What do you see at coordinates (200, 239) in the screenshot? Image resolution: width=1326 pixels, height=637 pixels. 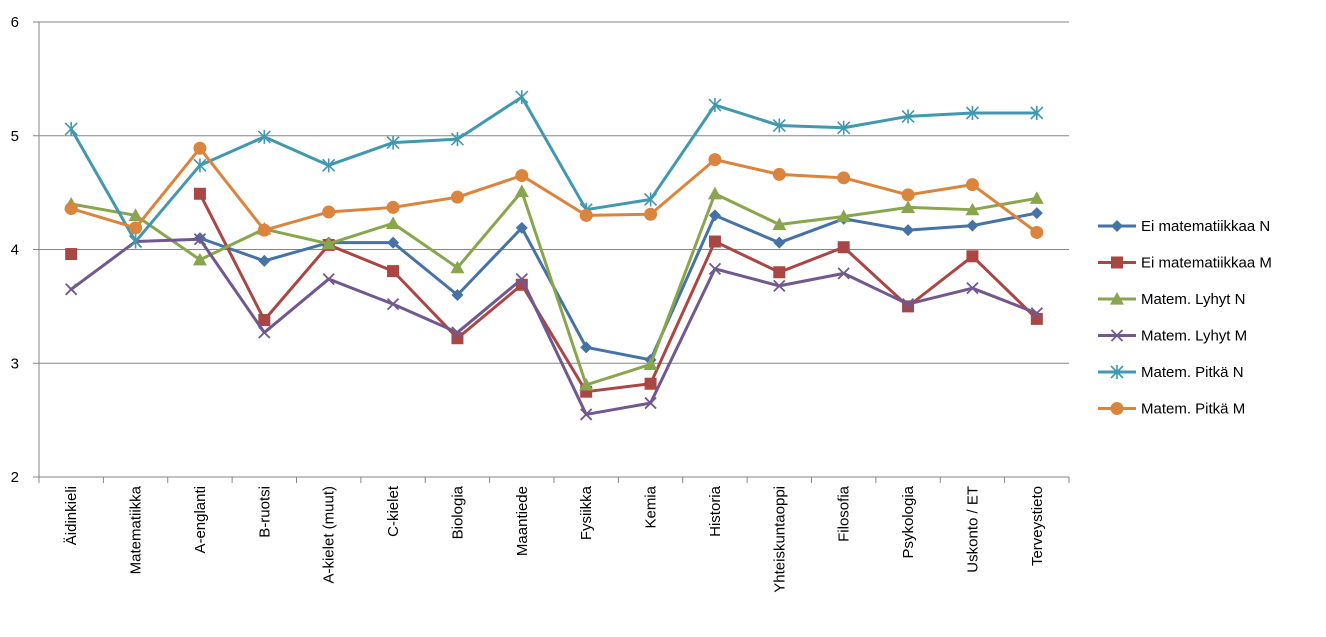 I see `data-point-matem-lyhyt-m-a-englanti` at bounding box center [200, 239].